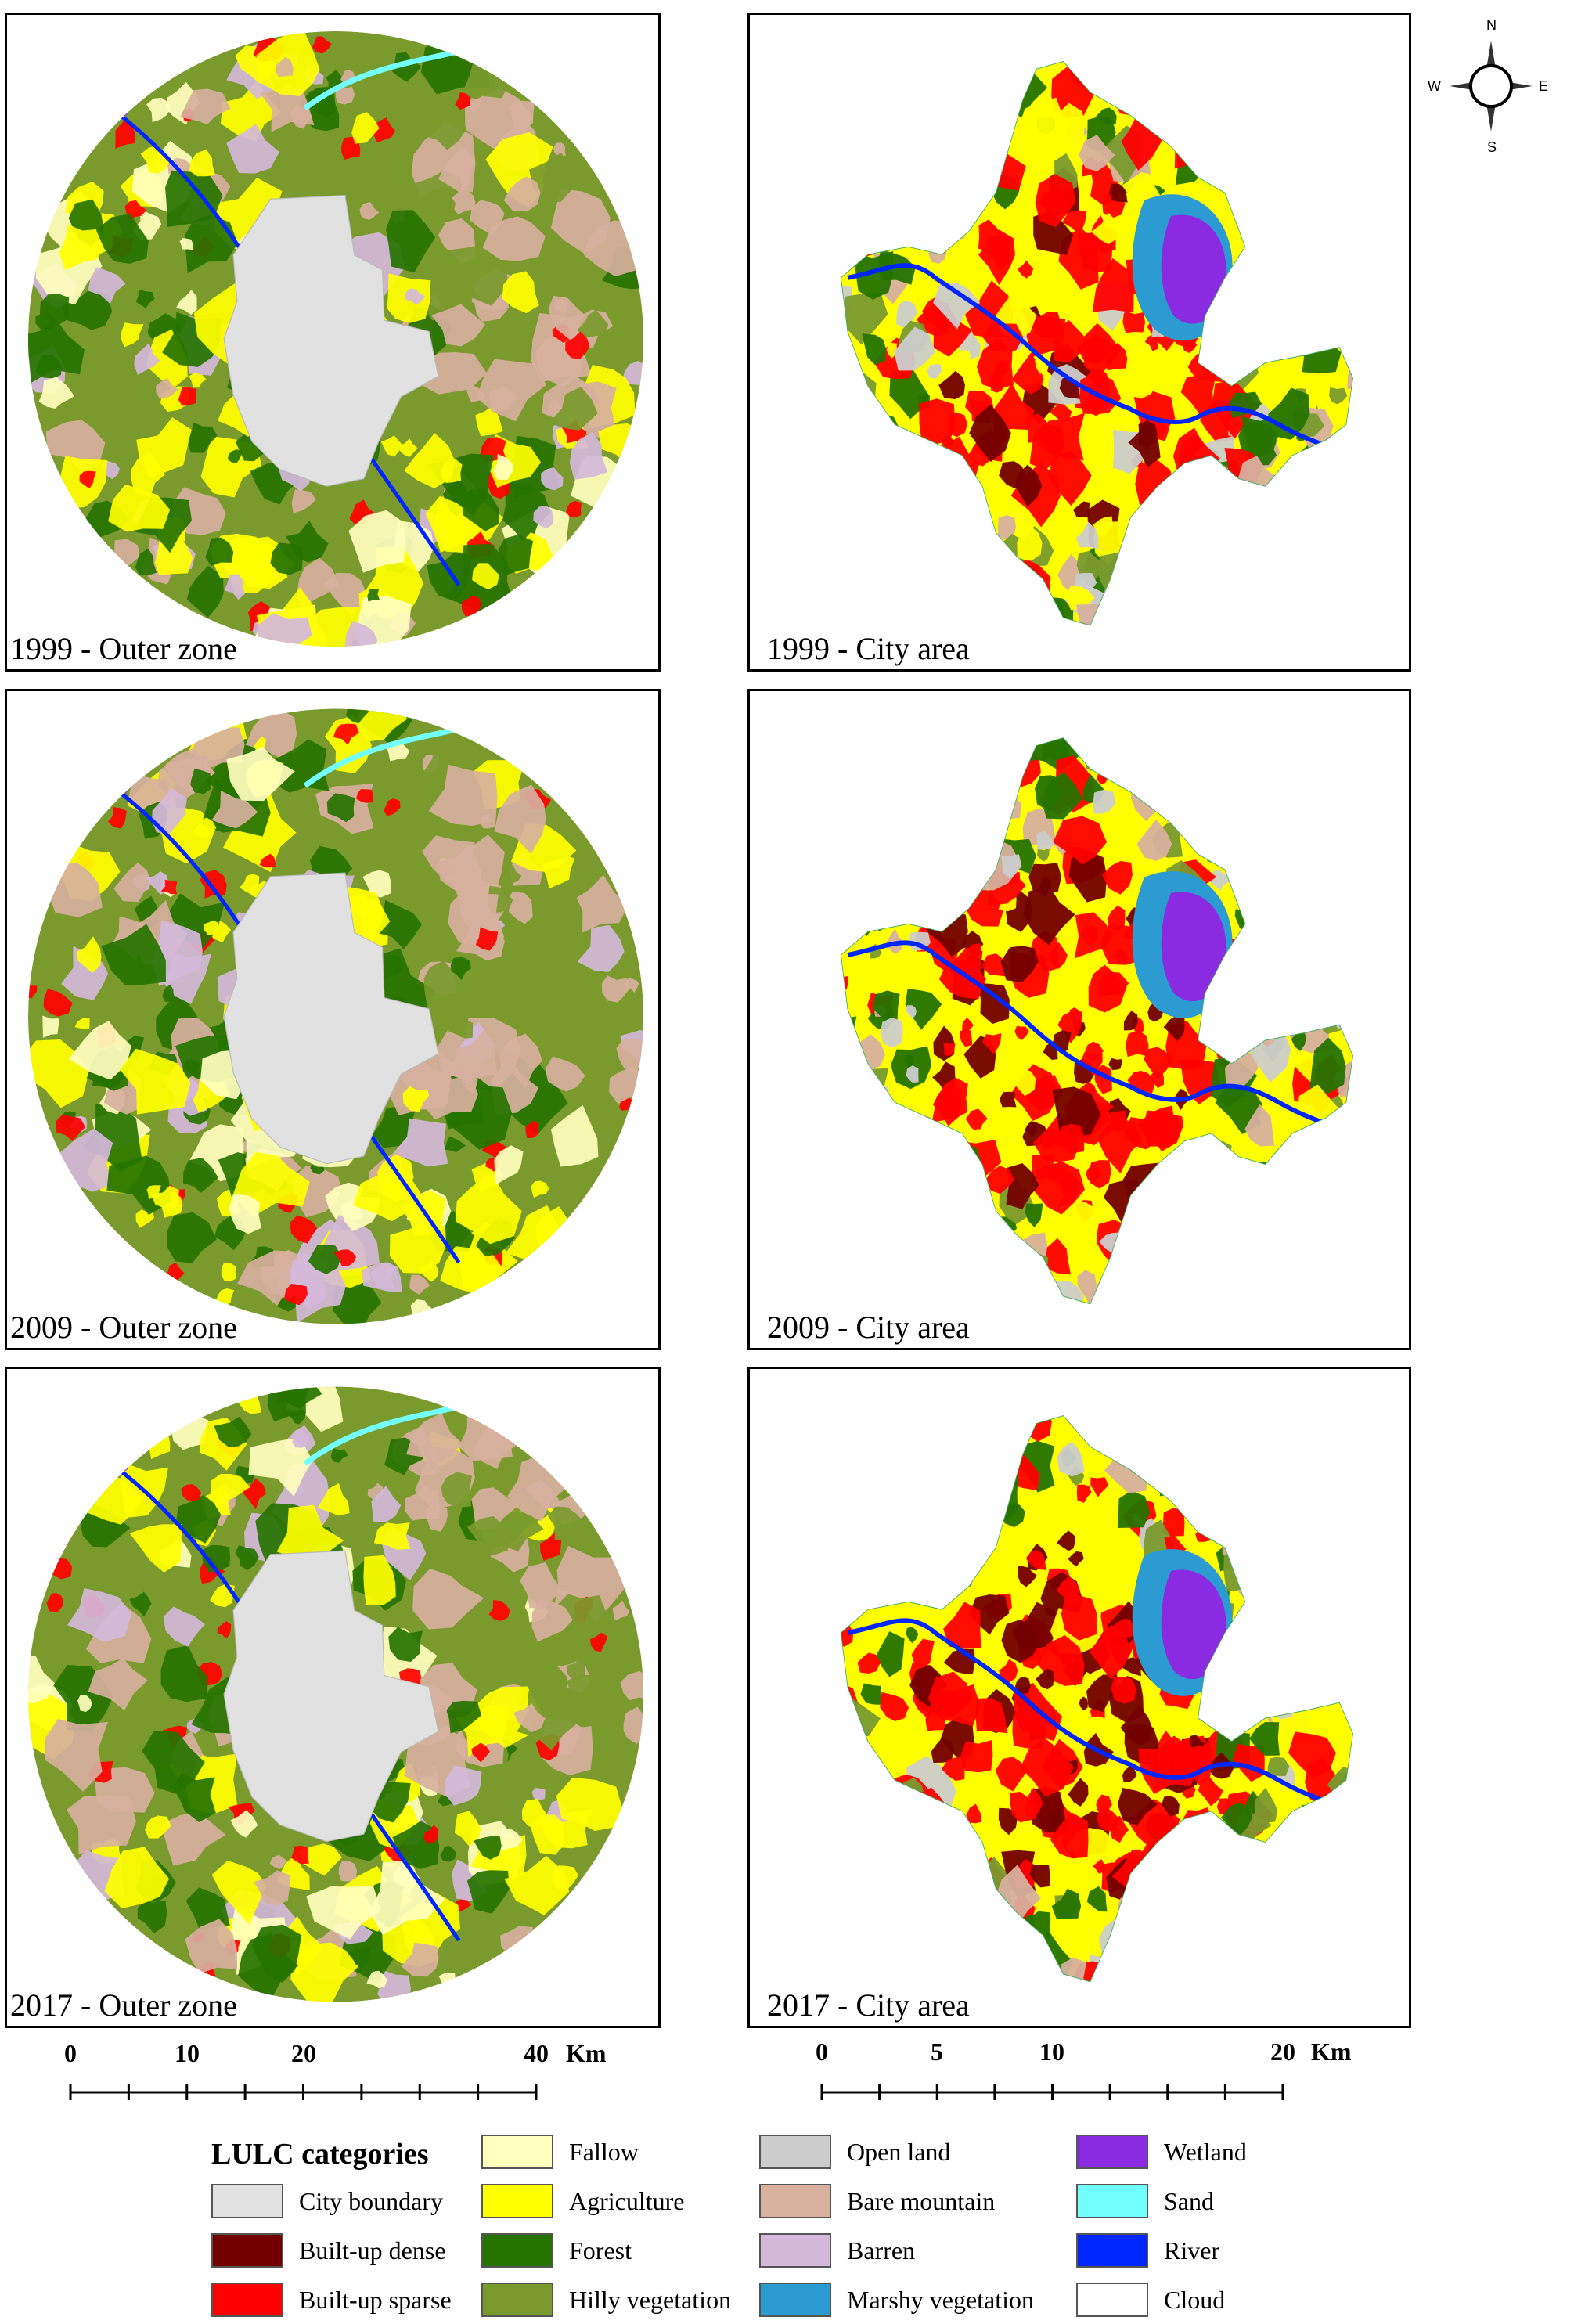 The width and height of the screenshot is (1574, 2324). I want to click on compass-north-label: N, so click(1491, 25).